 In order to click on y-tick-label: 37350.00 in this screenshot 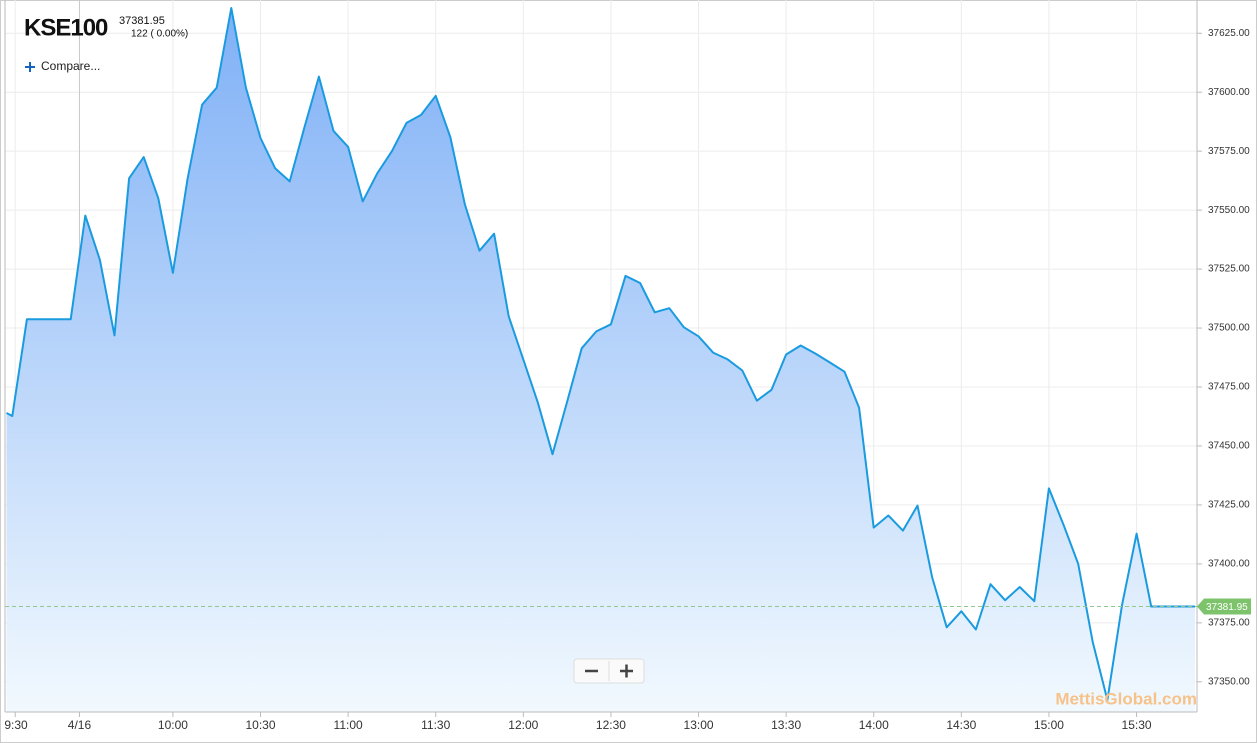, I will do `click(1229, 681)`.